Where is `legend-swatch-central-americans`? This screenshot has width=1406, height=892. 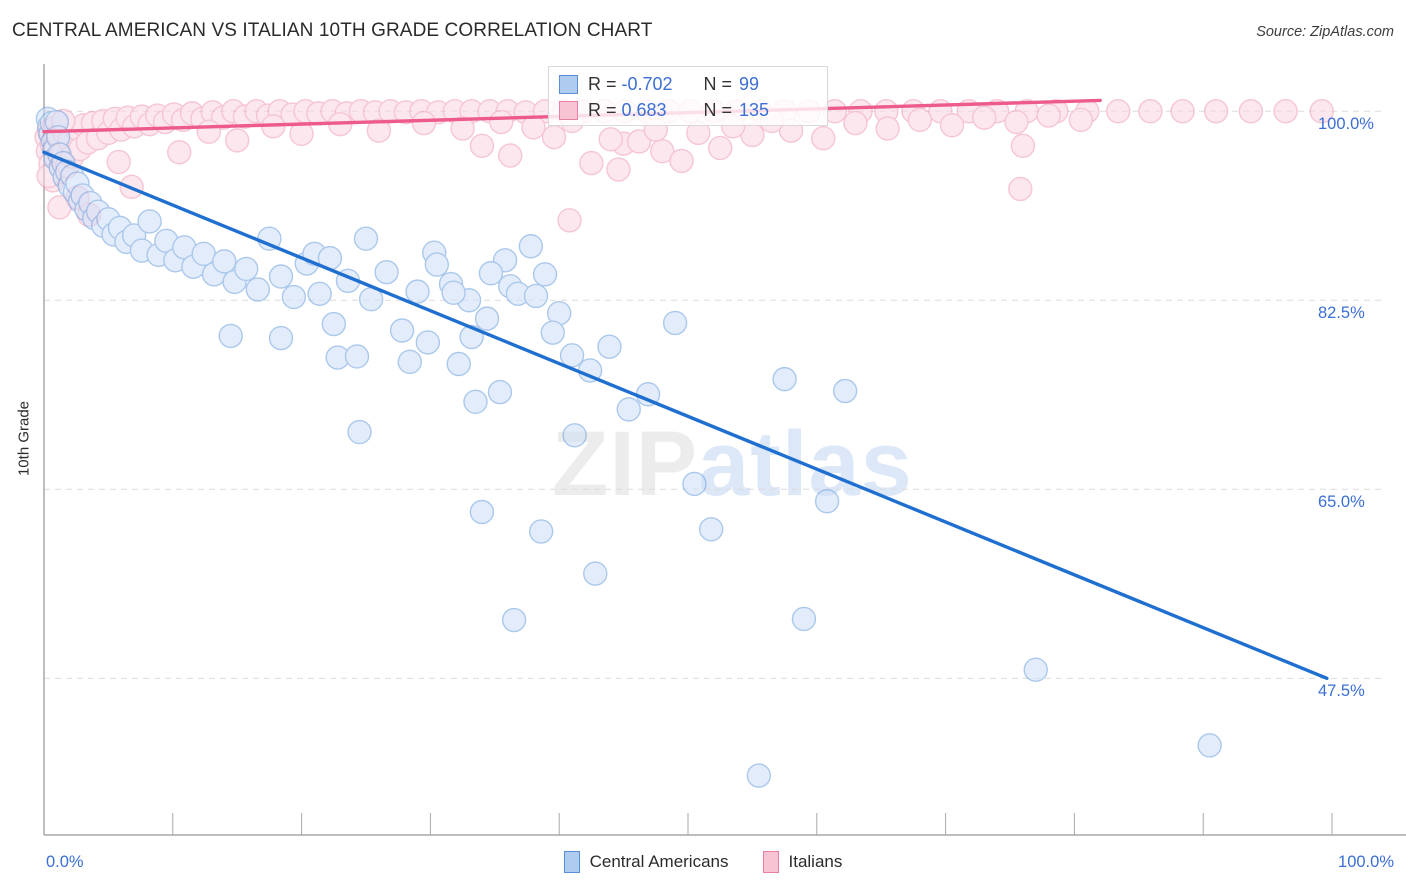 legend-swatch-central-americans is located at coordinates (571, 862).